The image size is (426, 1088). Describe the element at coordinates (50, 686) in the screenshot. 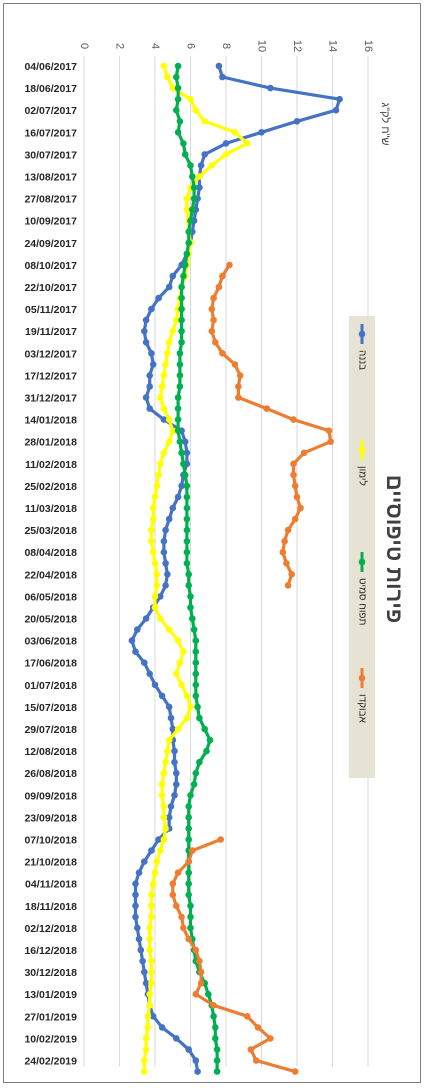

I see `date-tick-label: 01/07/2018` at that location.